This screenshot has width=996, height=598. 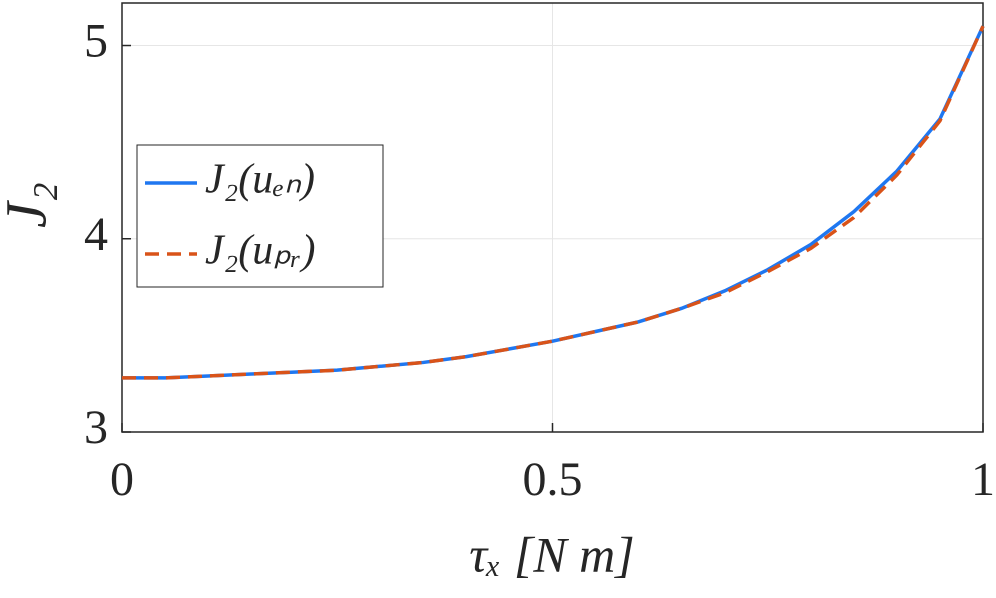 What do you see at coordinates (260, 180) in the screenshot?
I see `legend-label: J₂(uₑₙ)` at bounding box center [260, 180].